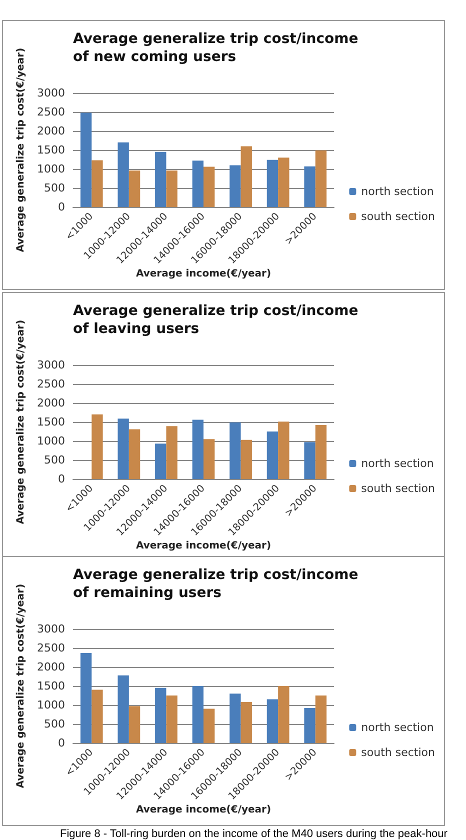 The width and height of the screenshot is (466, 840). What do you see at coordinates (218, 584) in the screenshot?
I see `chart-title: Average generalize trip cost/income of remaining users` at bounding box center [218, 584].